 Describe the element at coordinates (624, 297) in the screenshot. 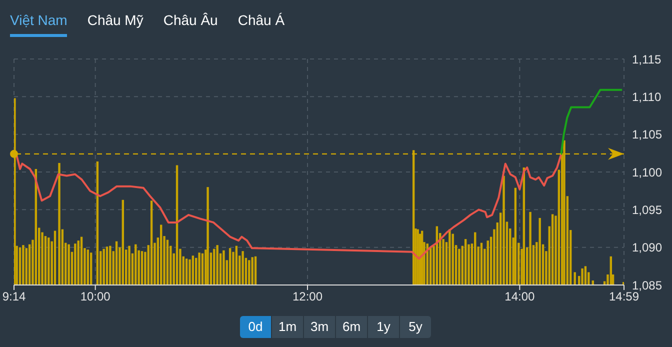

I see `x-tick-label: 14:59` at that location.